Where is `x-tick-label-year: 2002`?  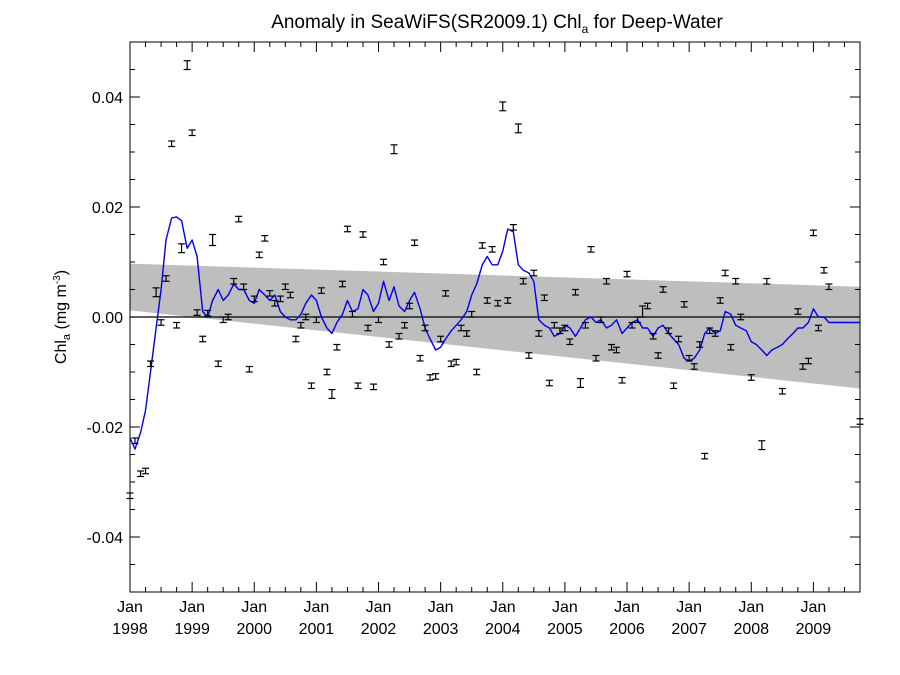
x-tick-label-year: 2002 is located at coordinates (379, 629).